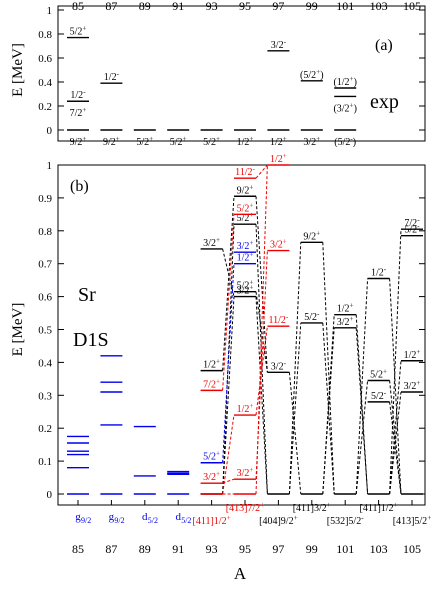  Describe the element at coordinates (312, 6) in the screenshot. I see `panel-a-top-xtick-label: 99` at that location.